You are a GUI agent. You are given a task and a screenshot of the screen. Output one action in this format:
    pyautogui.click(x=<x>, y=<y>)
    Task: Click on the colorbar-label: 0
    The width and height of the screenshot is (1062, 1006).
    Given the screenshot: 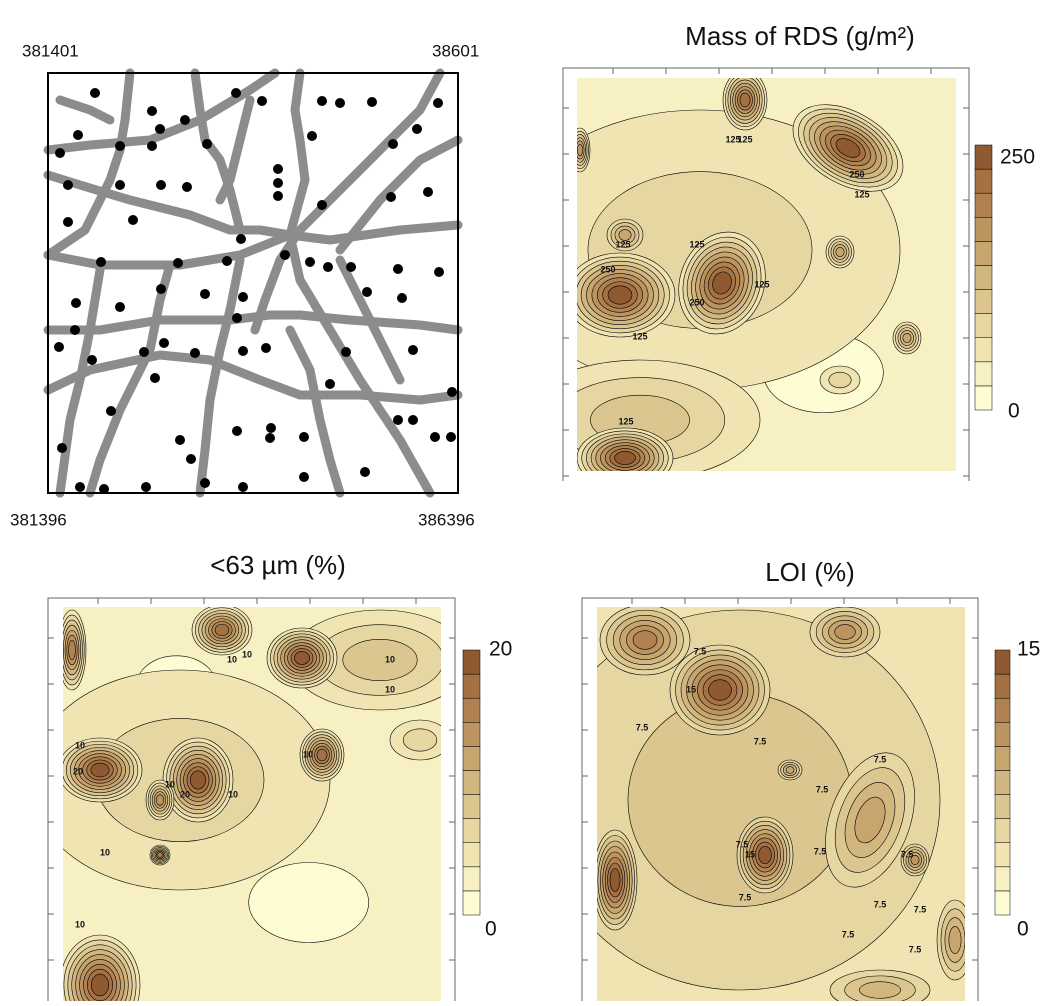 What is the action you would take?
    pyautogui.click(x=491, y=929)
    